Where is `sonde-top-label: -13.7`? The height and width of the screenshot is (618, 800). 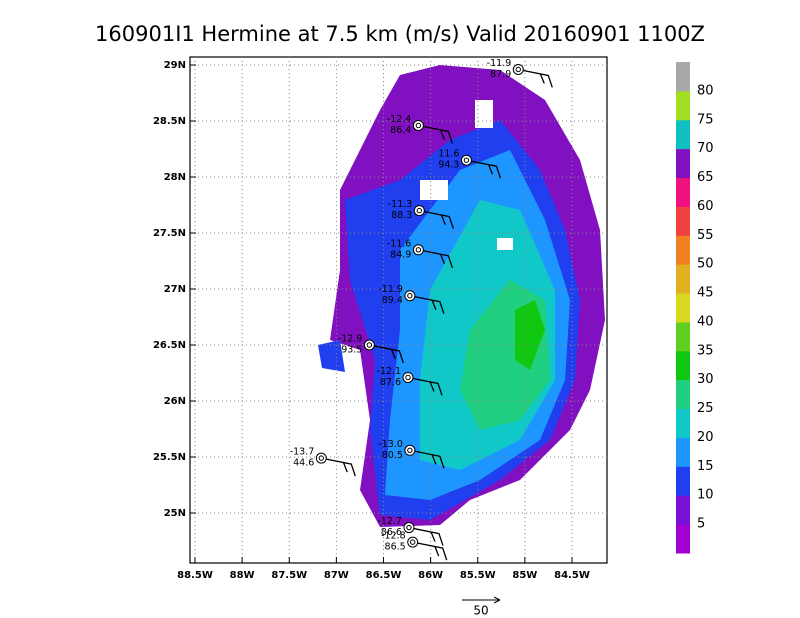
sonde-top-label: -13.7 is located at coordinates (302, 452).